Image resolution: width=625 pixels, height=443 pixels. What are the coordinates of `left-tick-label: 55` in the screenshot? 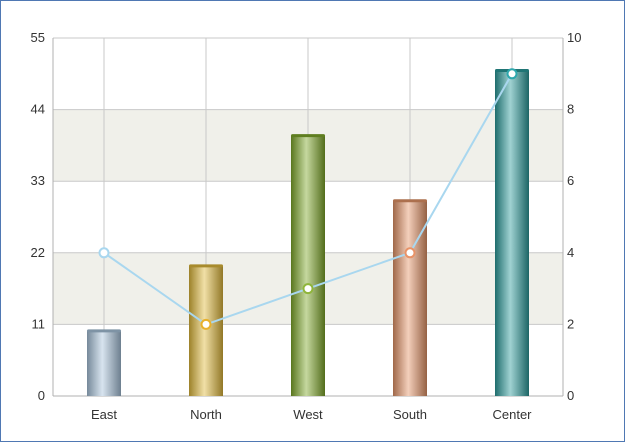 It's located at (38, 37).